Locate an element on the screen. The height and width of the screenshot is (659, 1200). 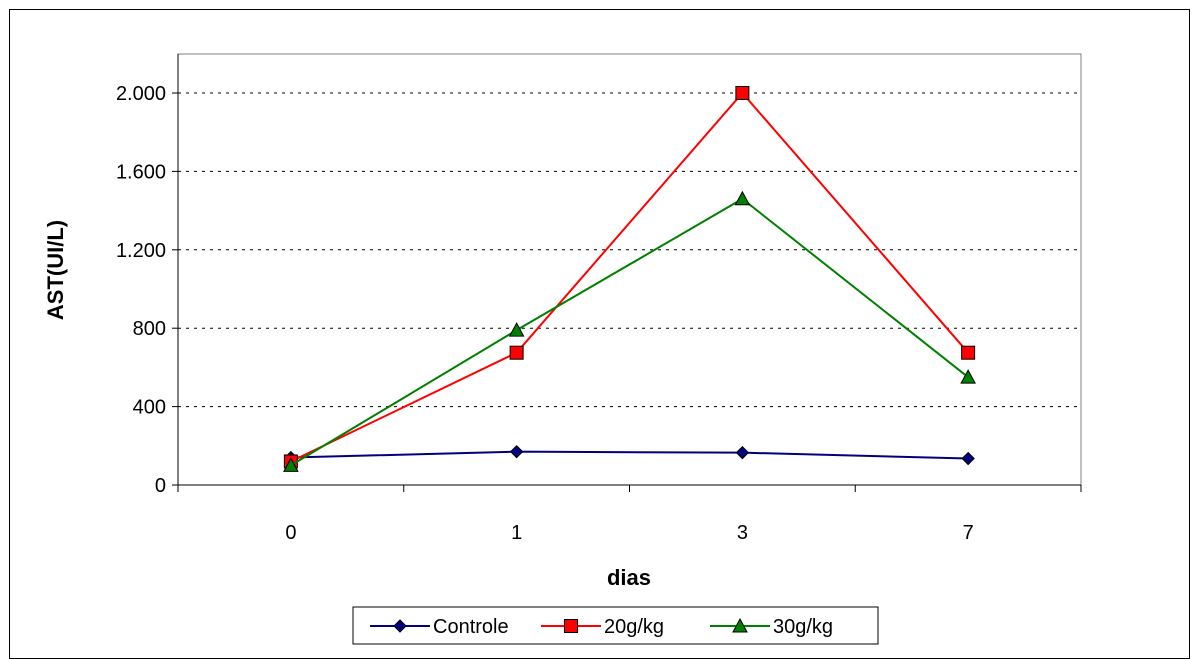
x-tick-label: 3 is located at coordinates (742, 533).